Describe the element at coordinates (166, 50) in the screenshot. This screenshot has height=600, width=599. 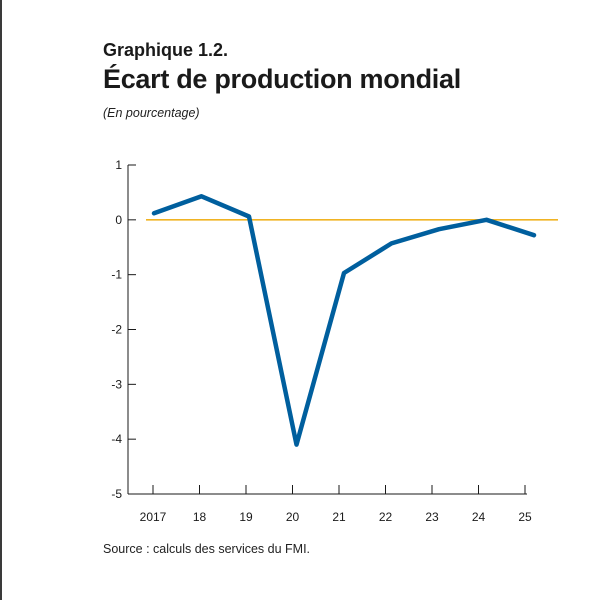
I see `figure-number: Graphique 1.2.` at that location.